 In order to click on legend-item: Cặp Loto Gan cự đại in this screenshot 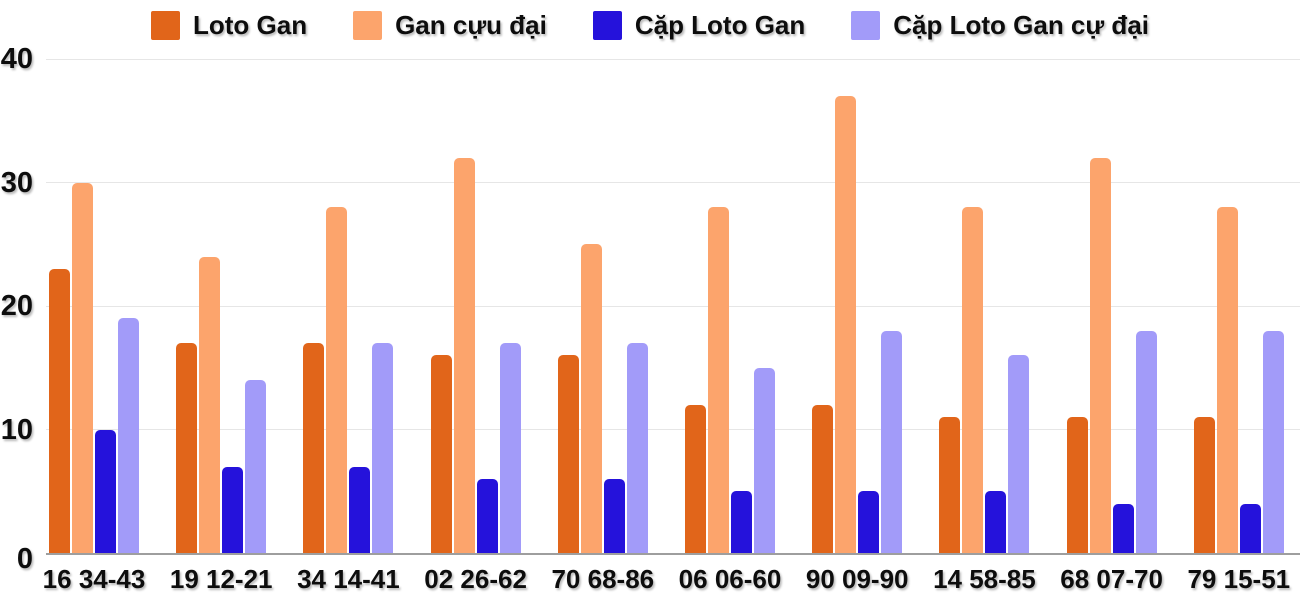, I will do `click(1000, 25)`.